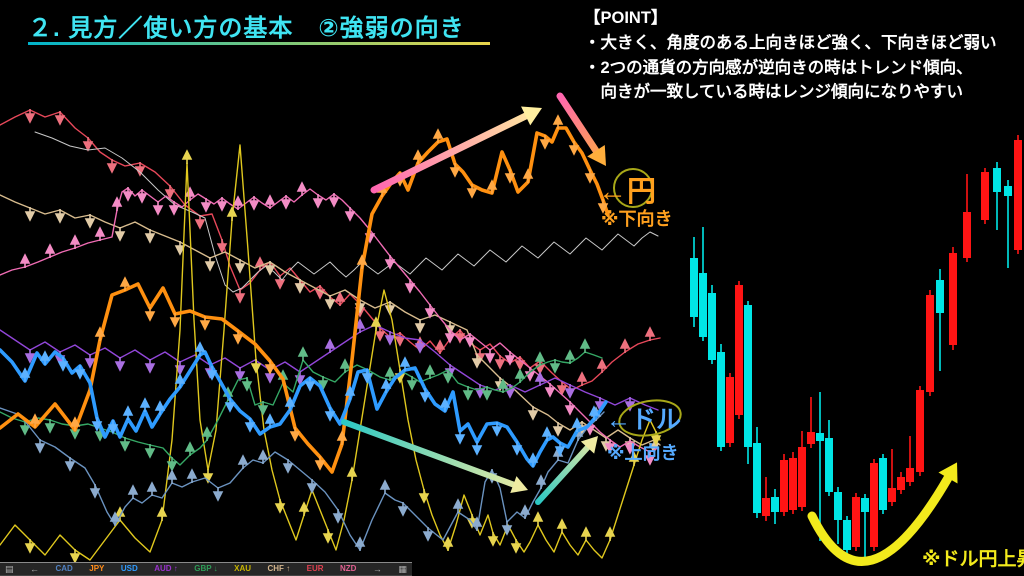 This screenshot has height=576, width=1024. Describe the element at coordinates (97, 568) in the screenshot. I see `toolbar-currency-JPY: JPY` at that location.